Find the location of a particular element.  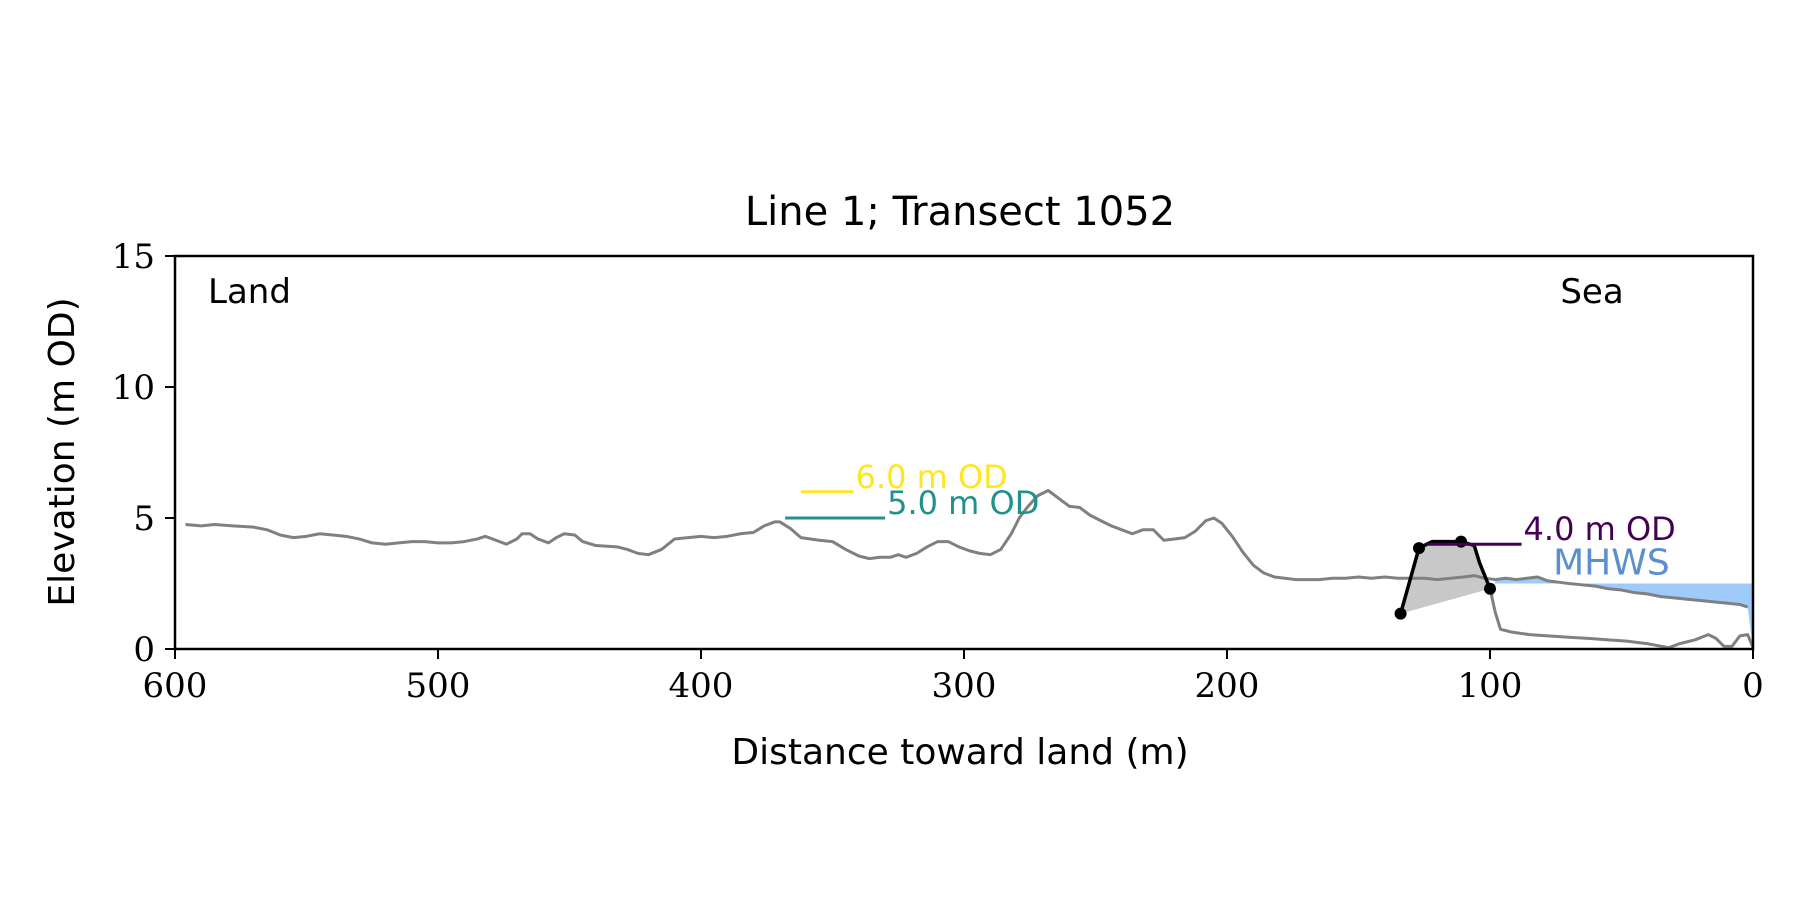

x-tick-label-0: 0 is located at coordinates (1753, 686).